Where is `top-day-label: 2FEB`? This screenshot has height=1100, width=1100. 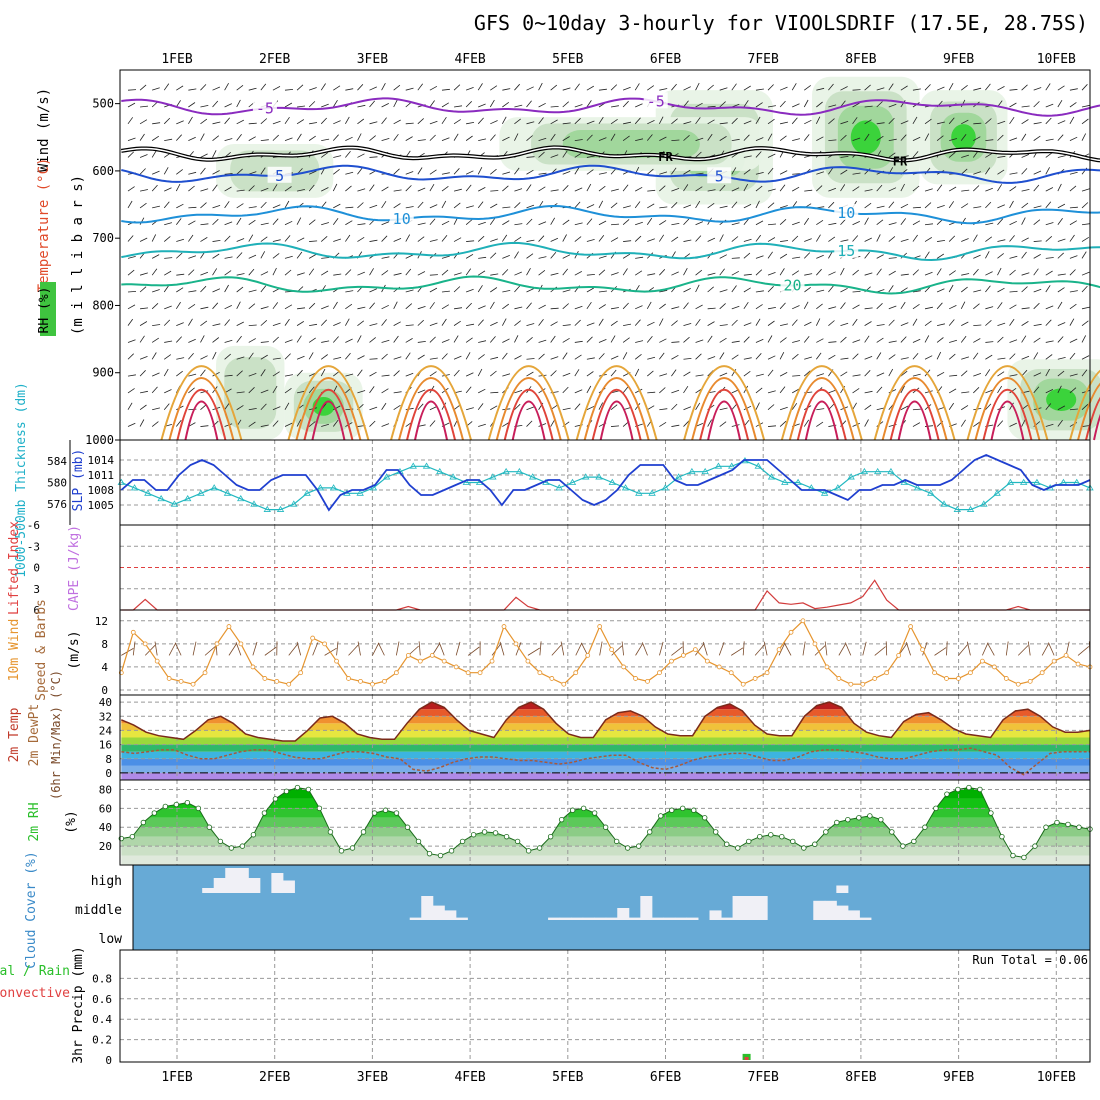 top-day-label: 2FEB is located at coordinates (274, 59).